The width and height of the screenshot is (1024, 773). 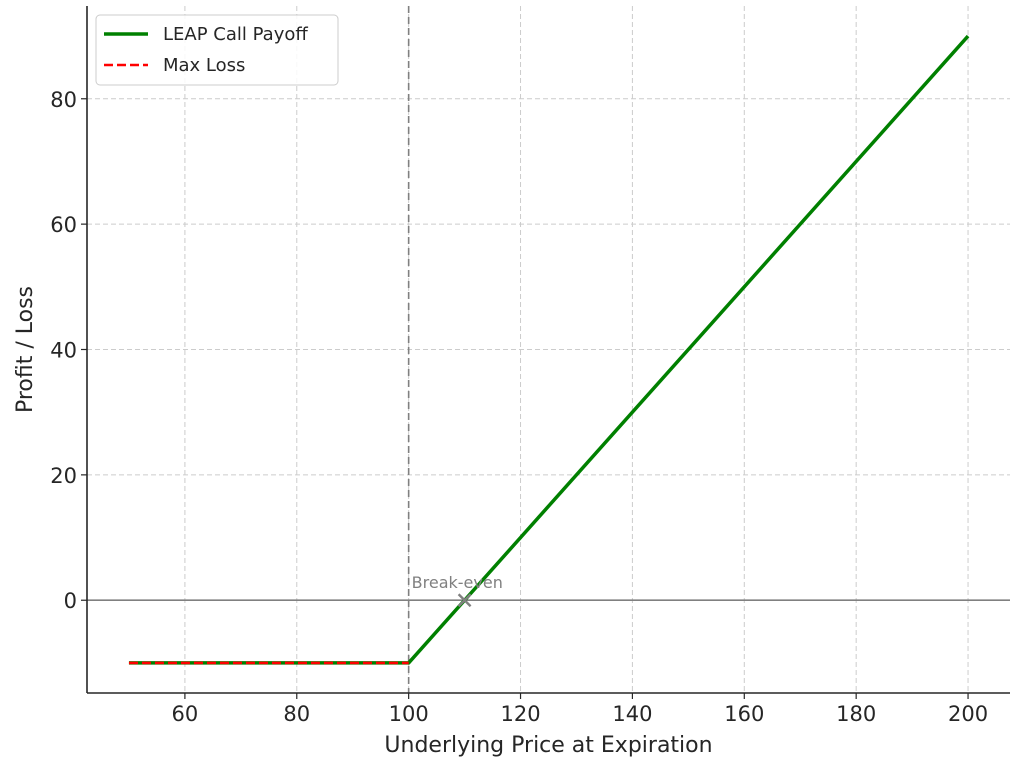 I want to click on legend-box, so click(x=217, y=50).